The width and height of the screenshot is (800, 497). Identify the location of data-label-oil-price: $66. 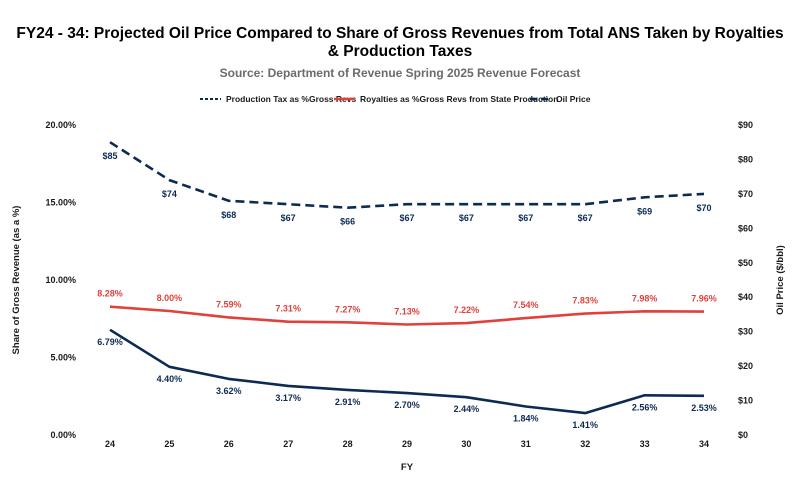
(347, 222).